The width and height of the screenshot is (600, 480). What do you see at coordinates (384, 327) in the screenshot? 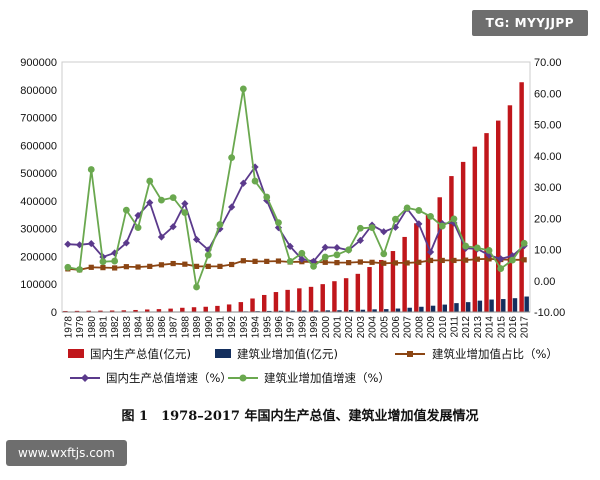
I see `x-tick-label: 2005` at bounding box center [384, 327].